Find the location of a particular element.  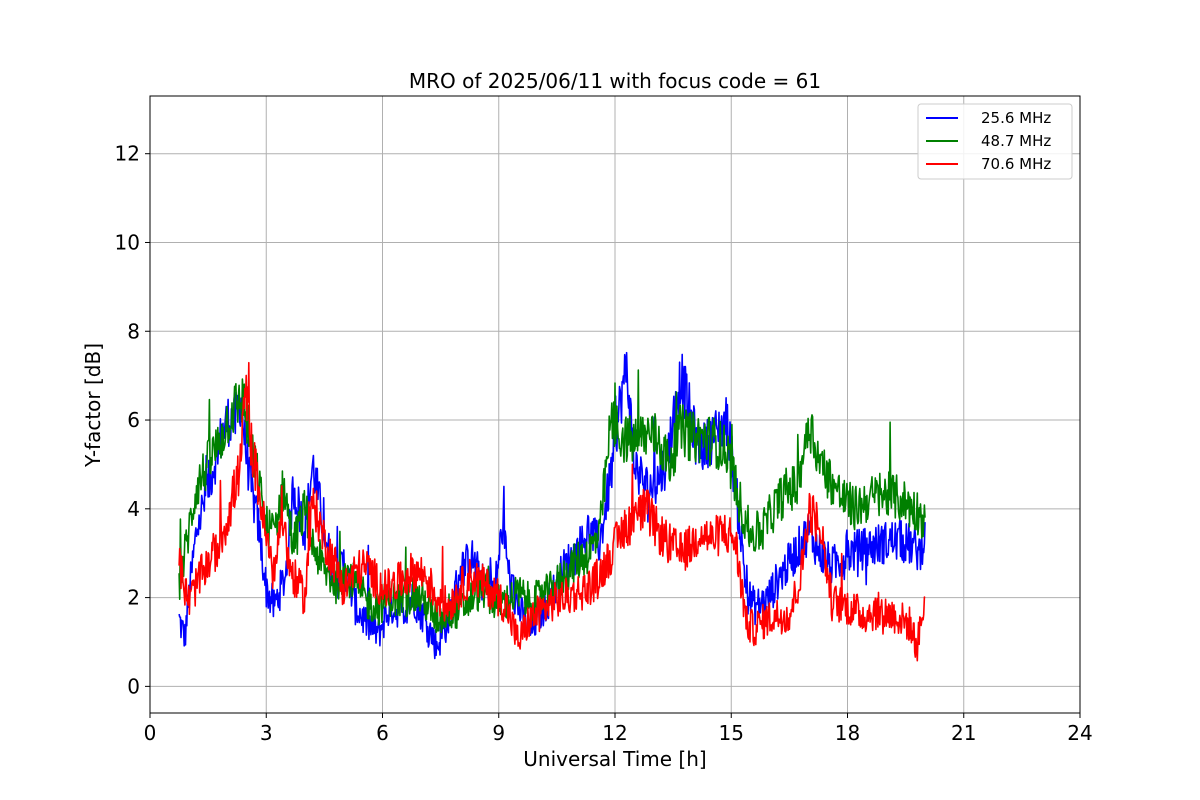

x-tick-label: 15 is located at coordinates (731, 733).